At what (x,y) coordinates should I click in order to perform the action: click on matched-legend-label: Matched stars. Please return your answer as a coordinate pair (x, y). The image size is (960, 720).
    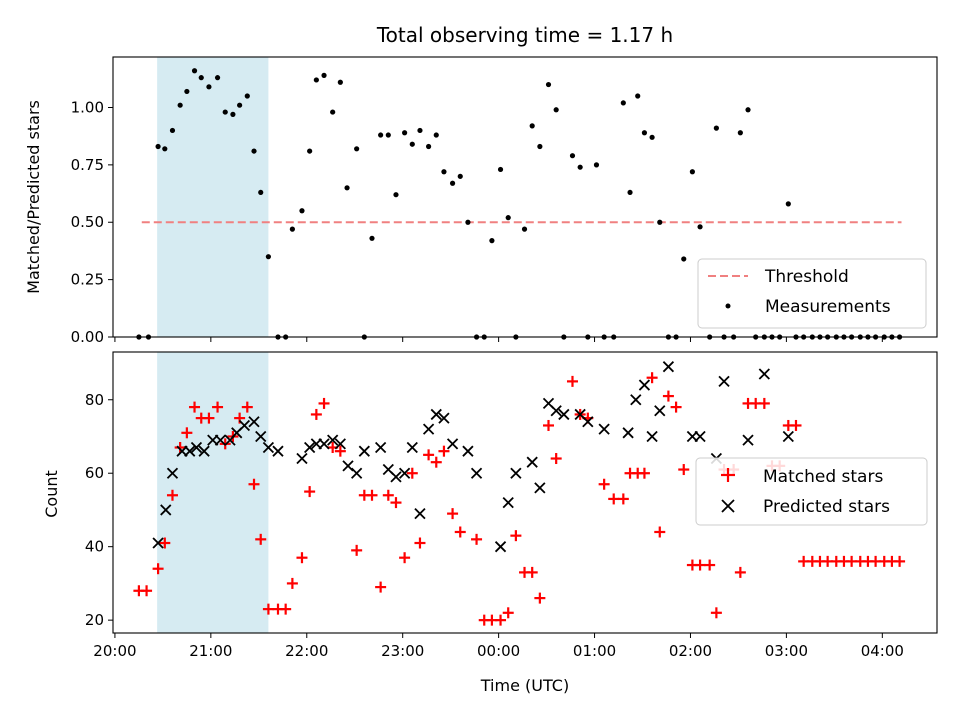
    Looking at the image, I should click on (823, 477).